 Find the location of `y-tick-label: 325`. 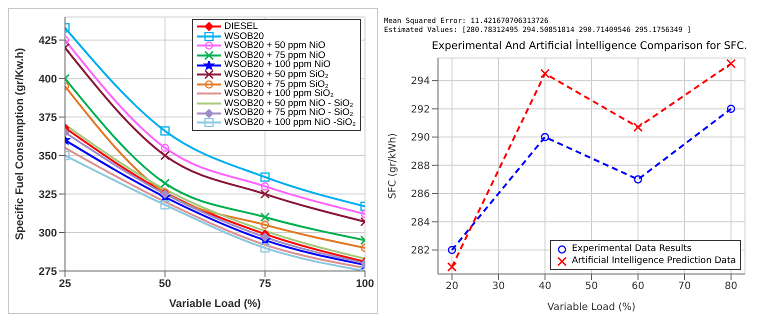

y-tick-label: 325 is located at coordinates (47, 194).